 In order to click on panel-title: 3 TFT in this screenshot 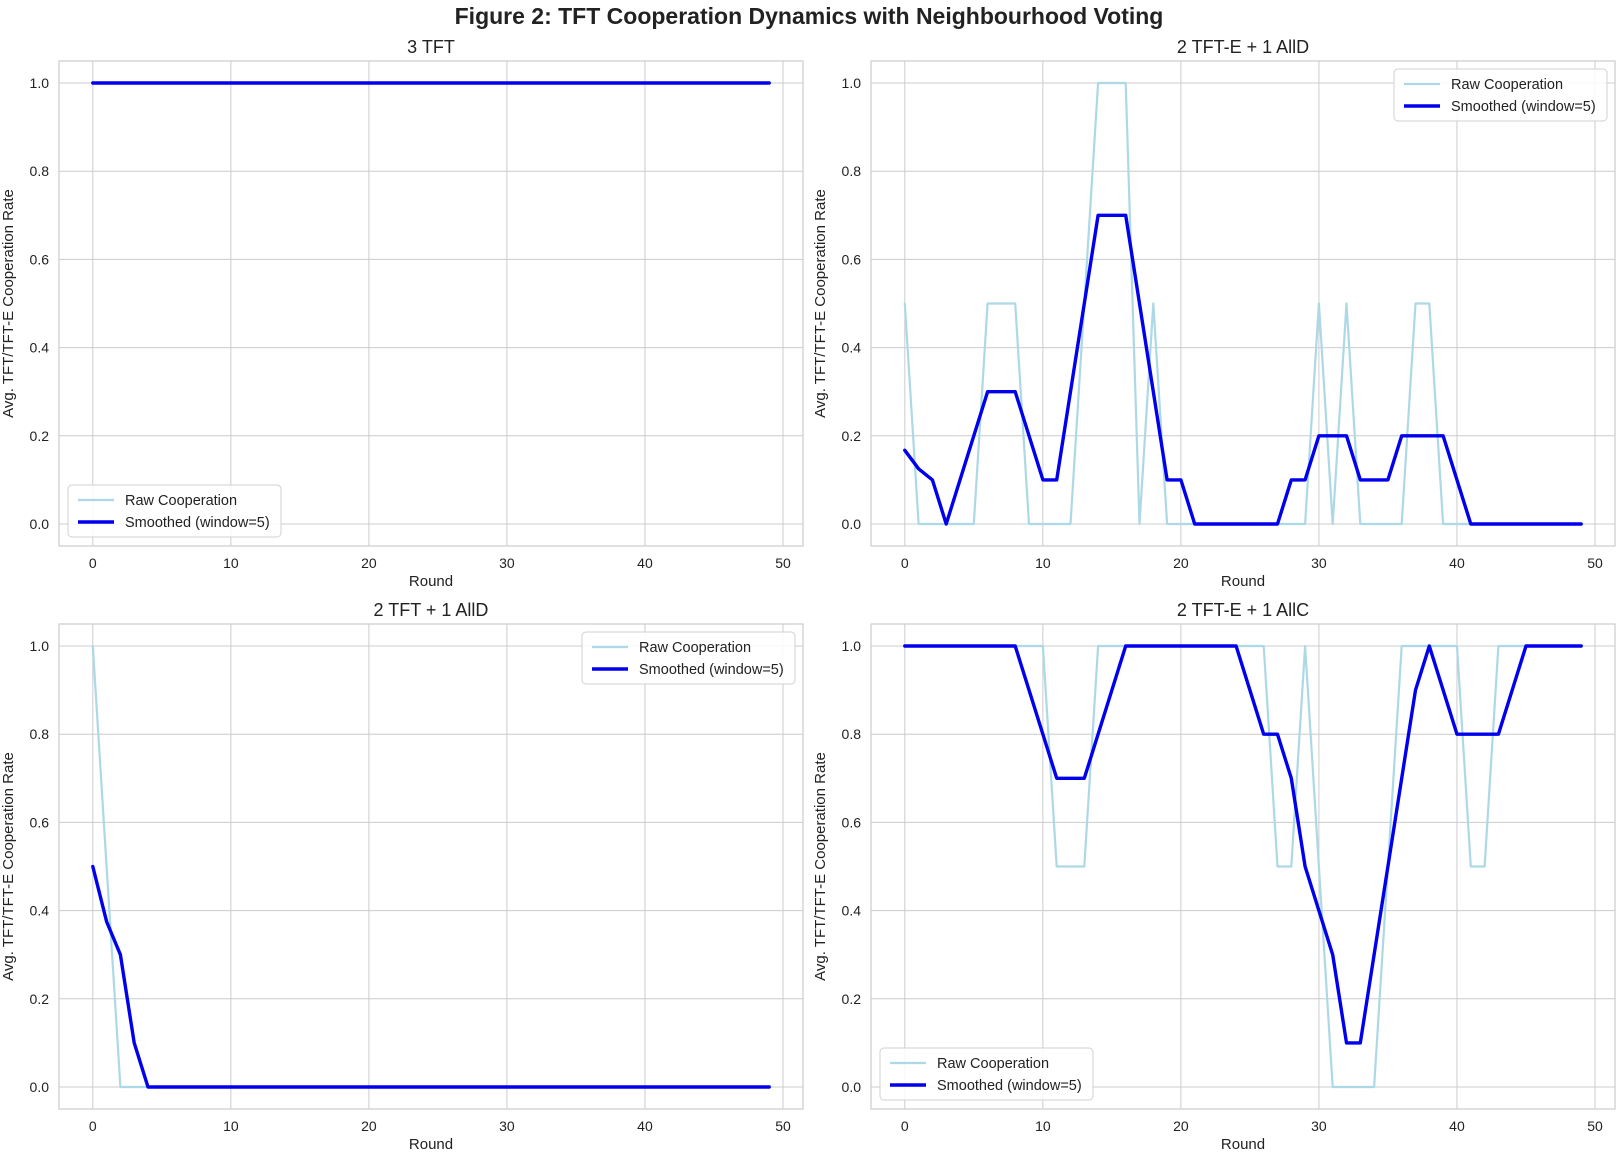, I will do `click(431, 47)`.